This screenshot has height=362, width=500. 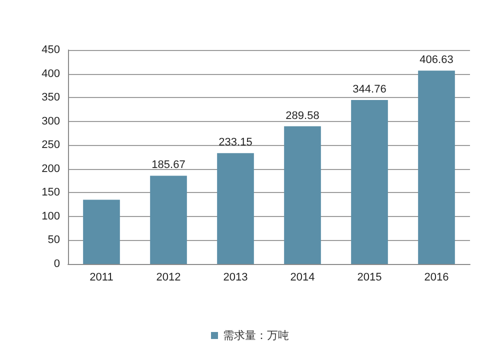 I want to click on data-label: 289.58, so click(x=303, y=116).